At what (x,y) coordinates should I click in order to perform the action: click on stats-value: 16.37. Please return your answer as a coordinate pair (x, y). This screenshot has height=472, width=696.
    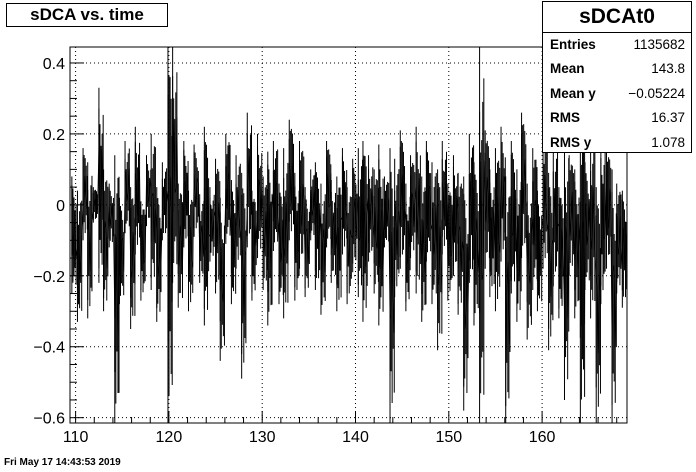
    Looking at the image, I should click on (668, 118).